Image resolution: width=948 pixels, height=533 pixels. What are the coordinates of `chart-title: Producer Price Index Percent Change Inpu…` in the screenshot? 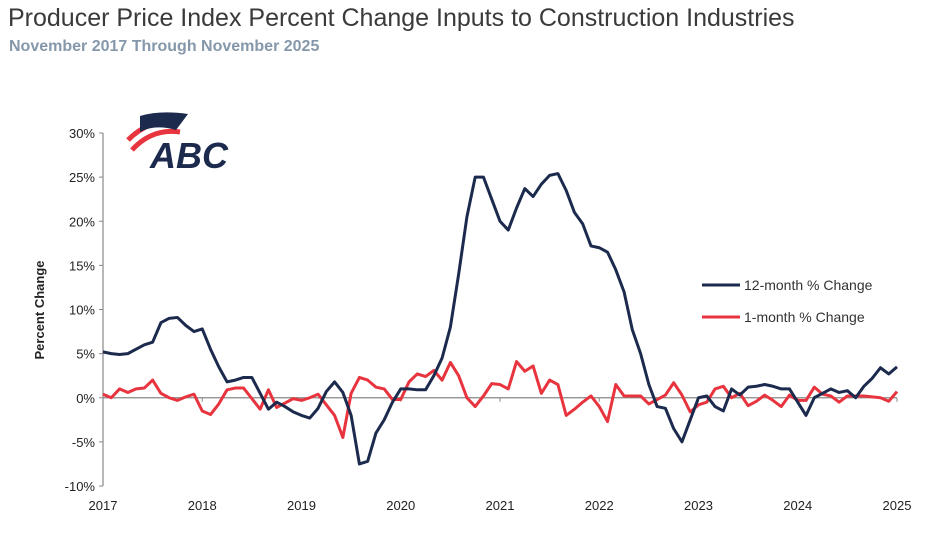 It's located at (401, 18).